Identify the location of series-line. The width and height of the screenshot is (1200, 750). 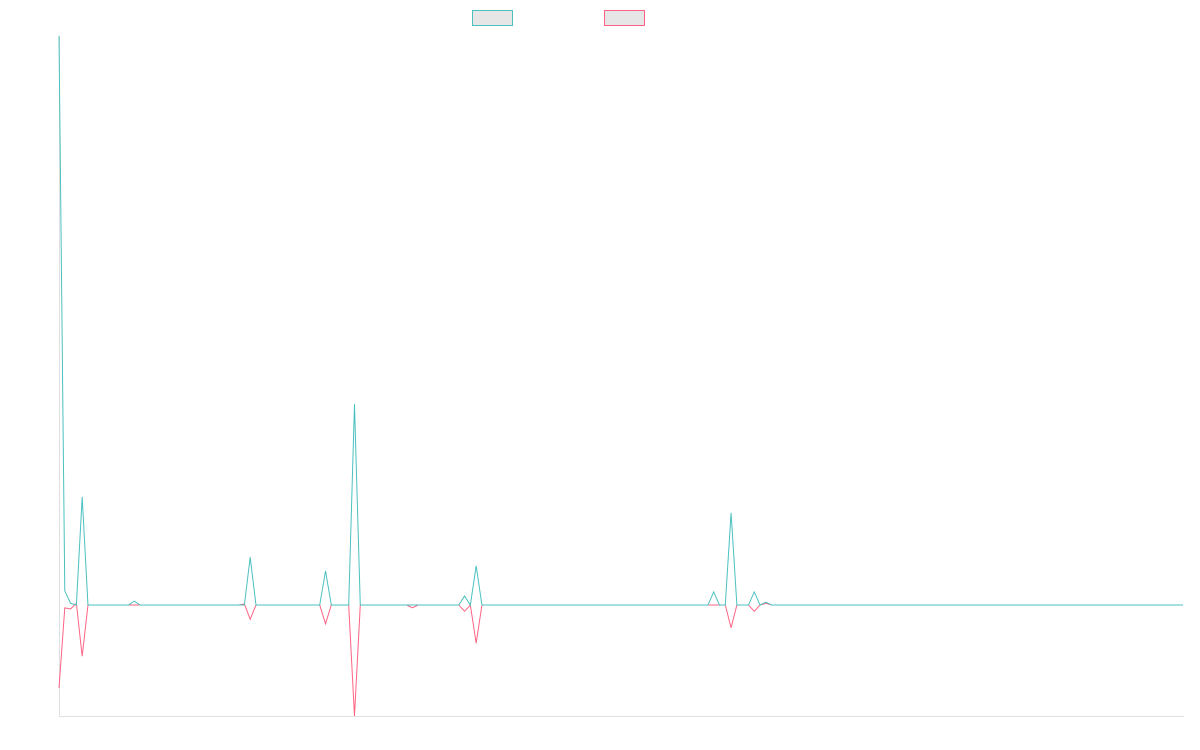
(620, 659).